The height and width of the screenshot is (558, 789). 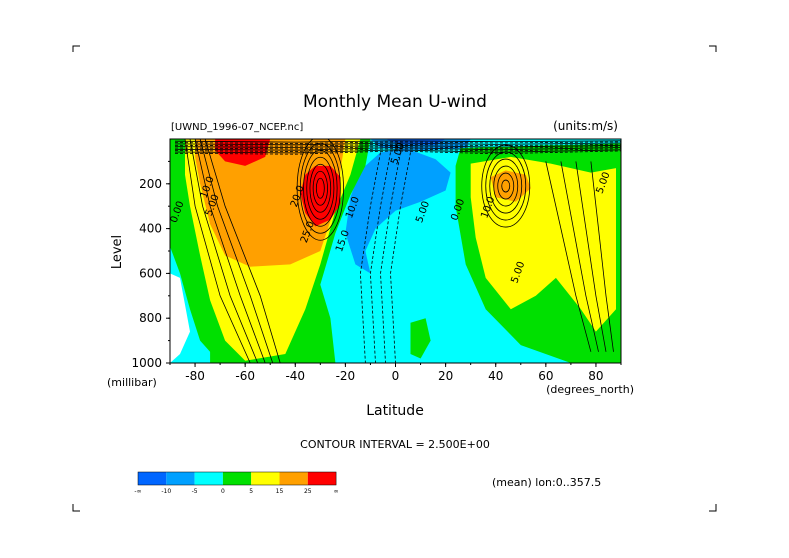 I want to click on colorbar-label-0: -∞, so click(x=137, y=491).